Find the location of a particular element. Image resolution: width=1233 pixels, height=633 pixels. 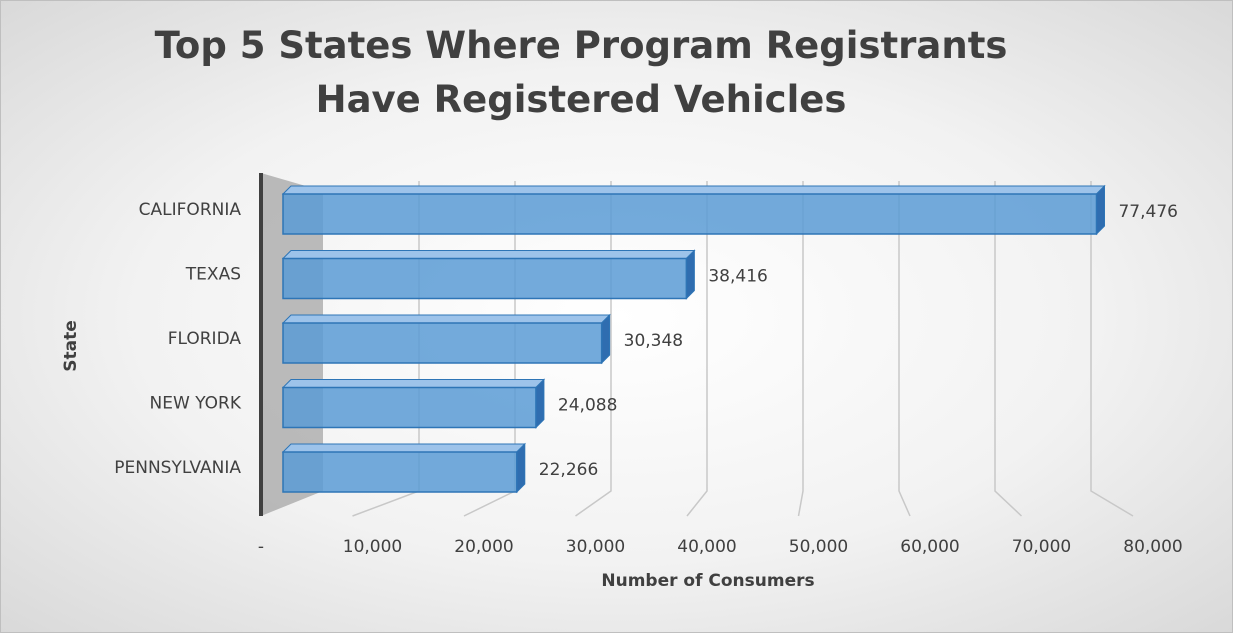

x-tick-label: 80,000 is located at coordinates (1152, 547).